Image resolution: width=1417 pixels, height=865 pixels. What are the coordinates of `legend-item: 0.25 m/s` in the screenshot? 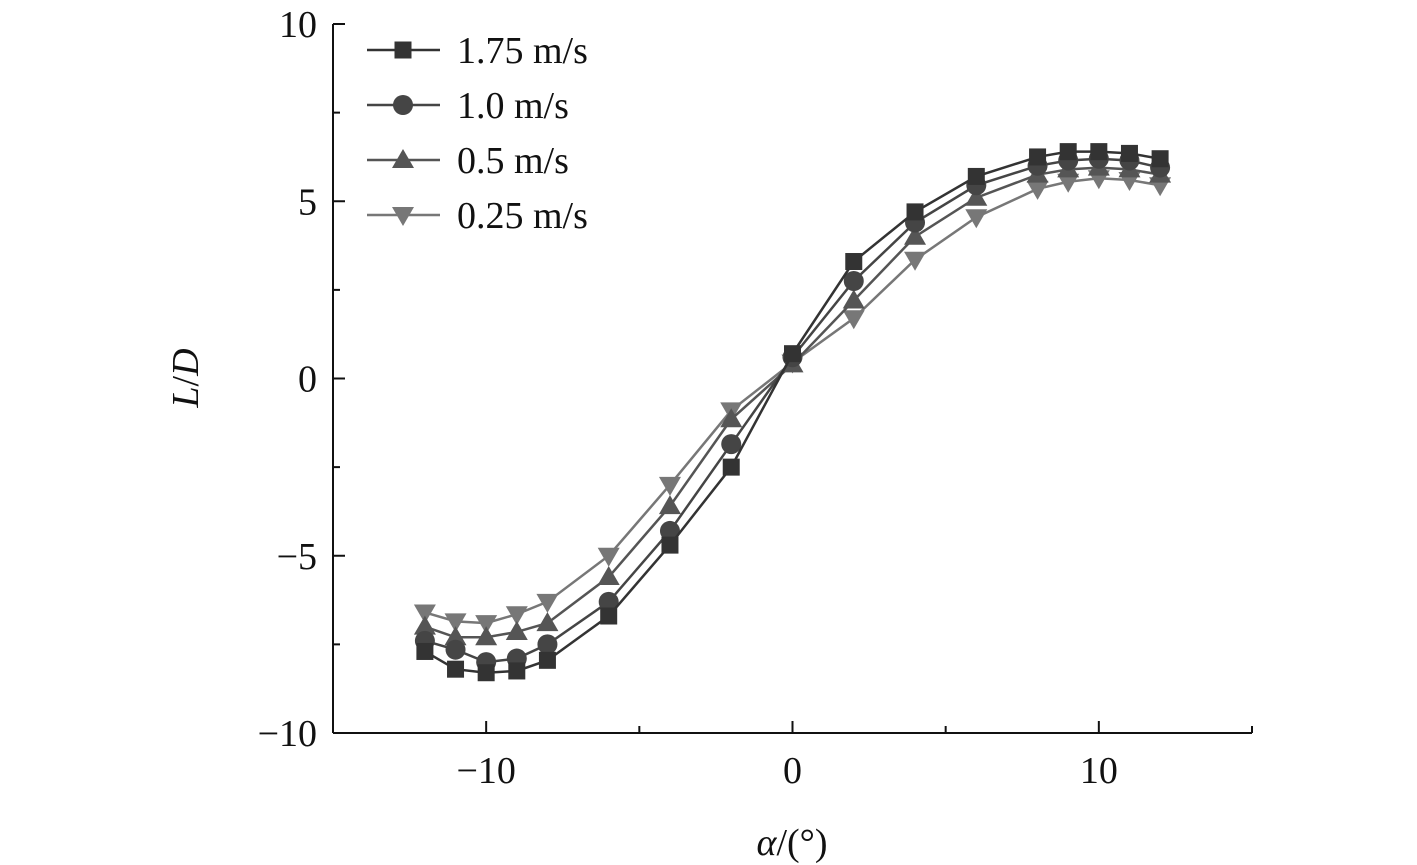 It's located at (477, 216).